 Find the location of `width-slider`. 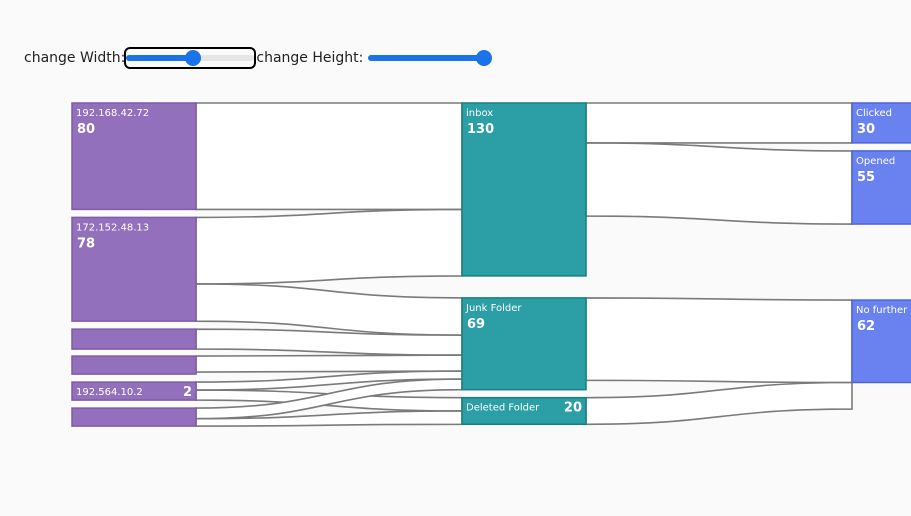

width-slider is located at coordinates (190, 58).